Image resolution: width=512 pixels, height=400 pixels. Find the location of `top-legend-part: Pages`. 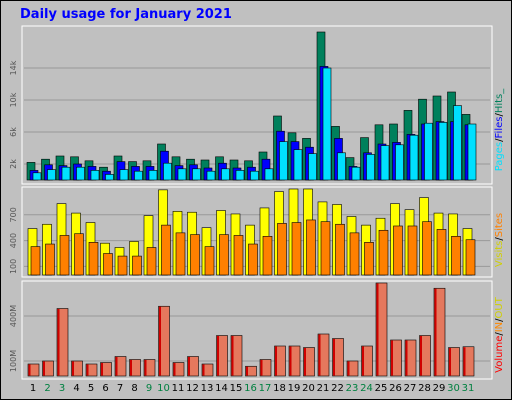

top-legend-part: Pages is located at coordinates (499, 156).